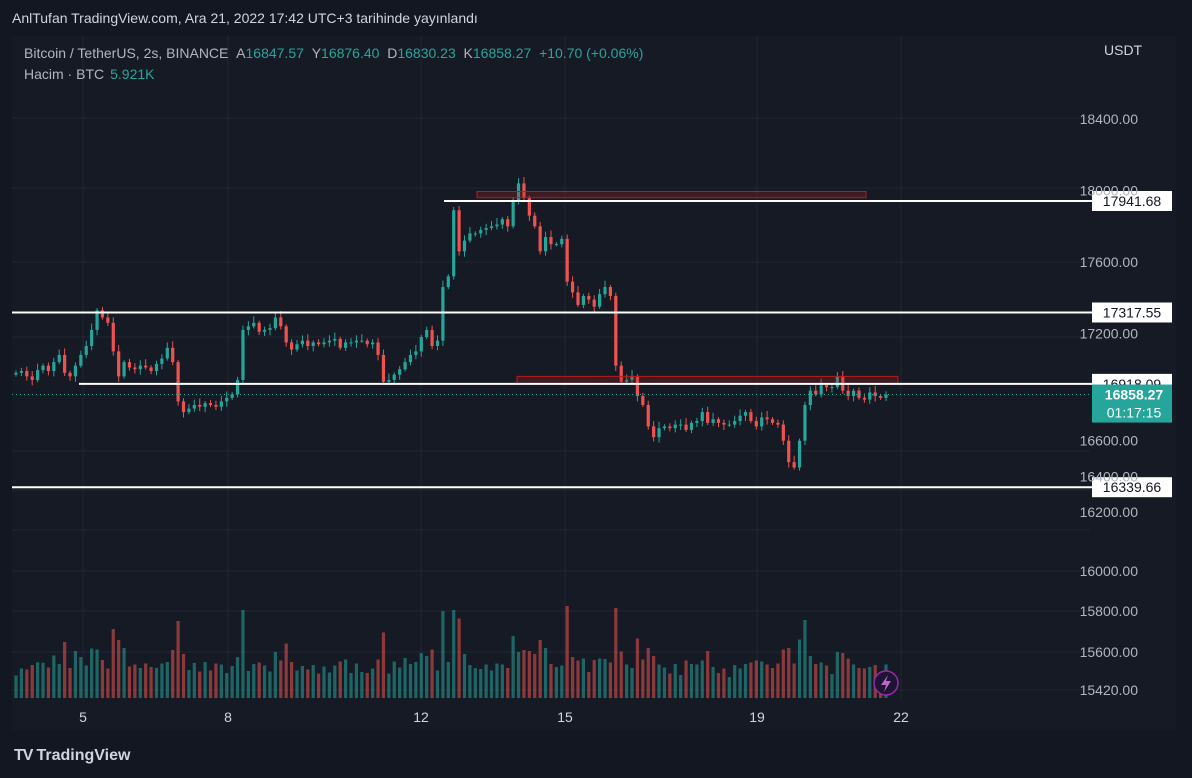 This screenshot has height=778, width=1192. I want to click on price-tick: 18400.00, so click(1109, 119).